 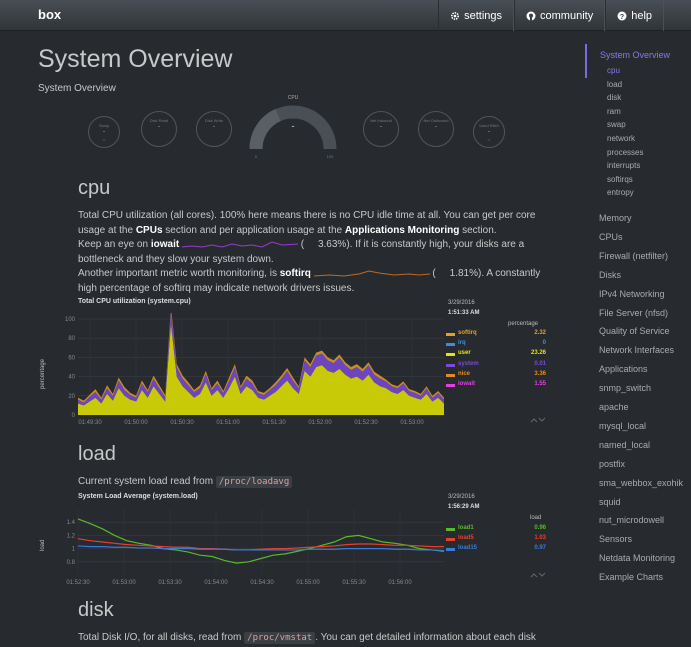 What do you see at coordinates (280, 638) in the screenshot?
I see `proc-vmstat-code: /proc/vmstat` at bounding box center [280, 638].